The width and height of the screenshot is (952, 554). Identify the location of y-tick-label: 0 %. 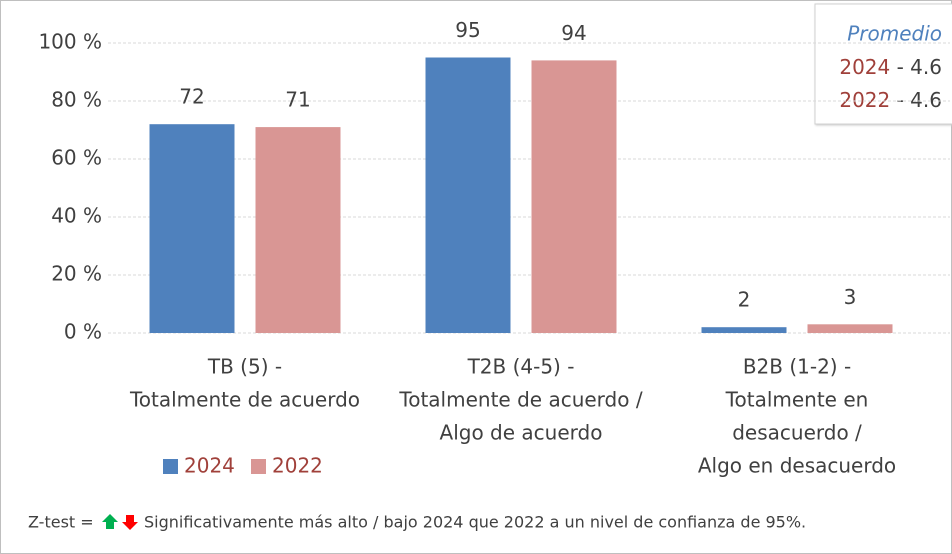
(83, 332).